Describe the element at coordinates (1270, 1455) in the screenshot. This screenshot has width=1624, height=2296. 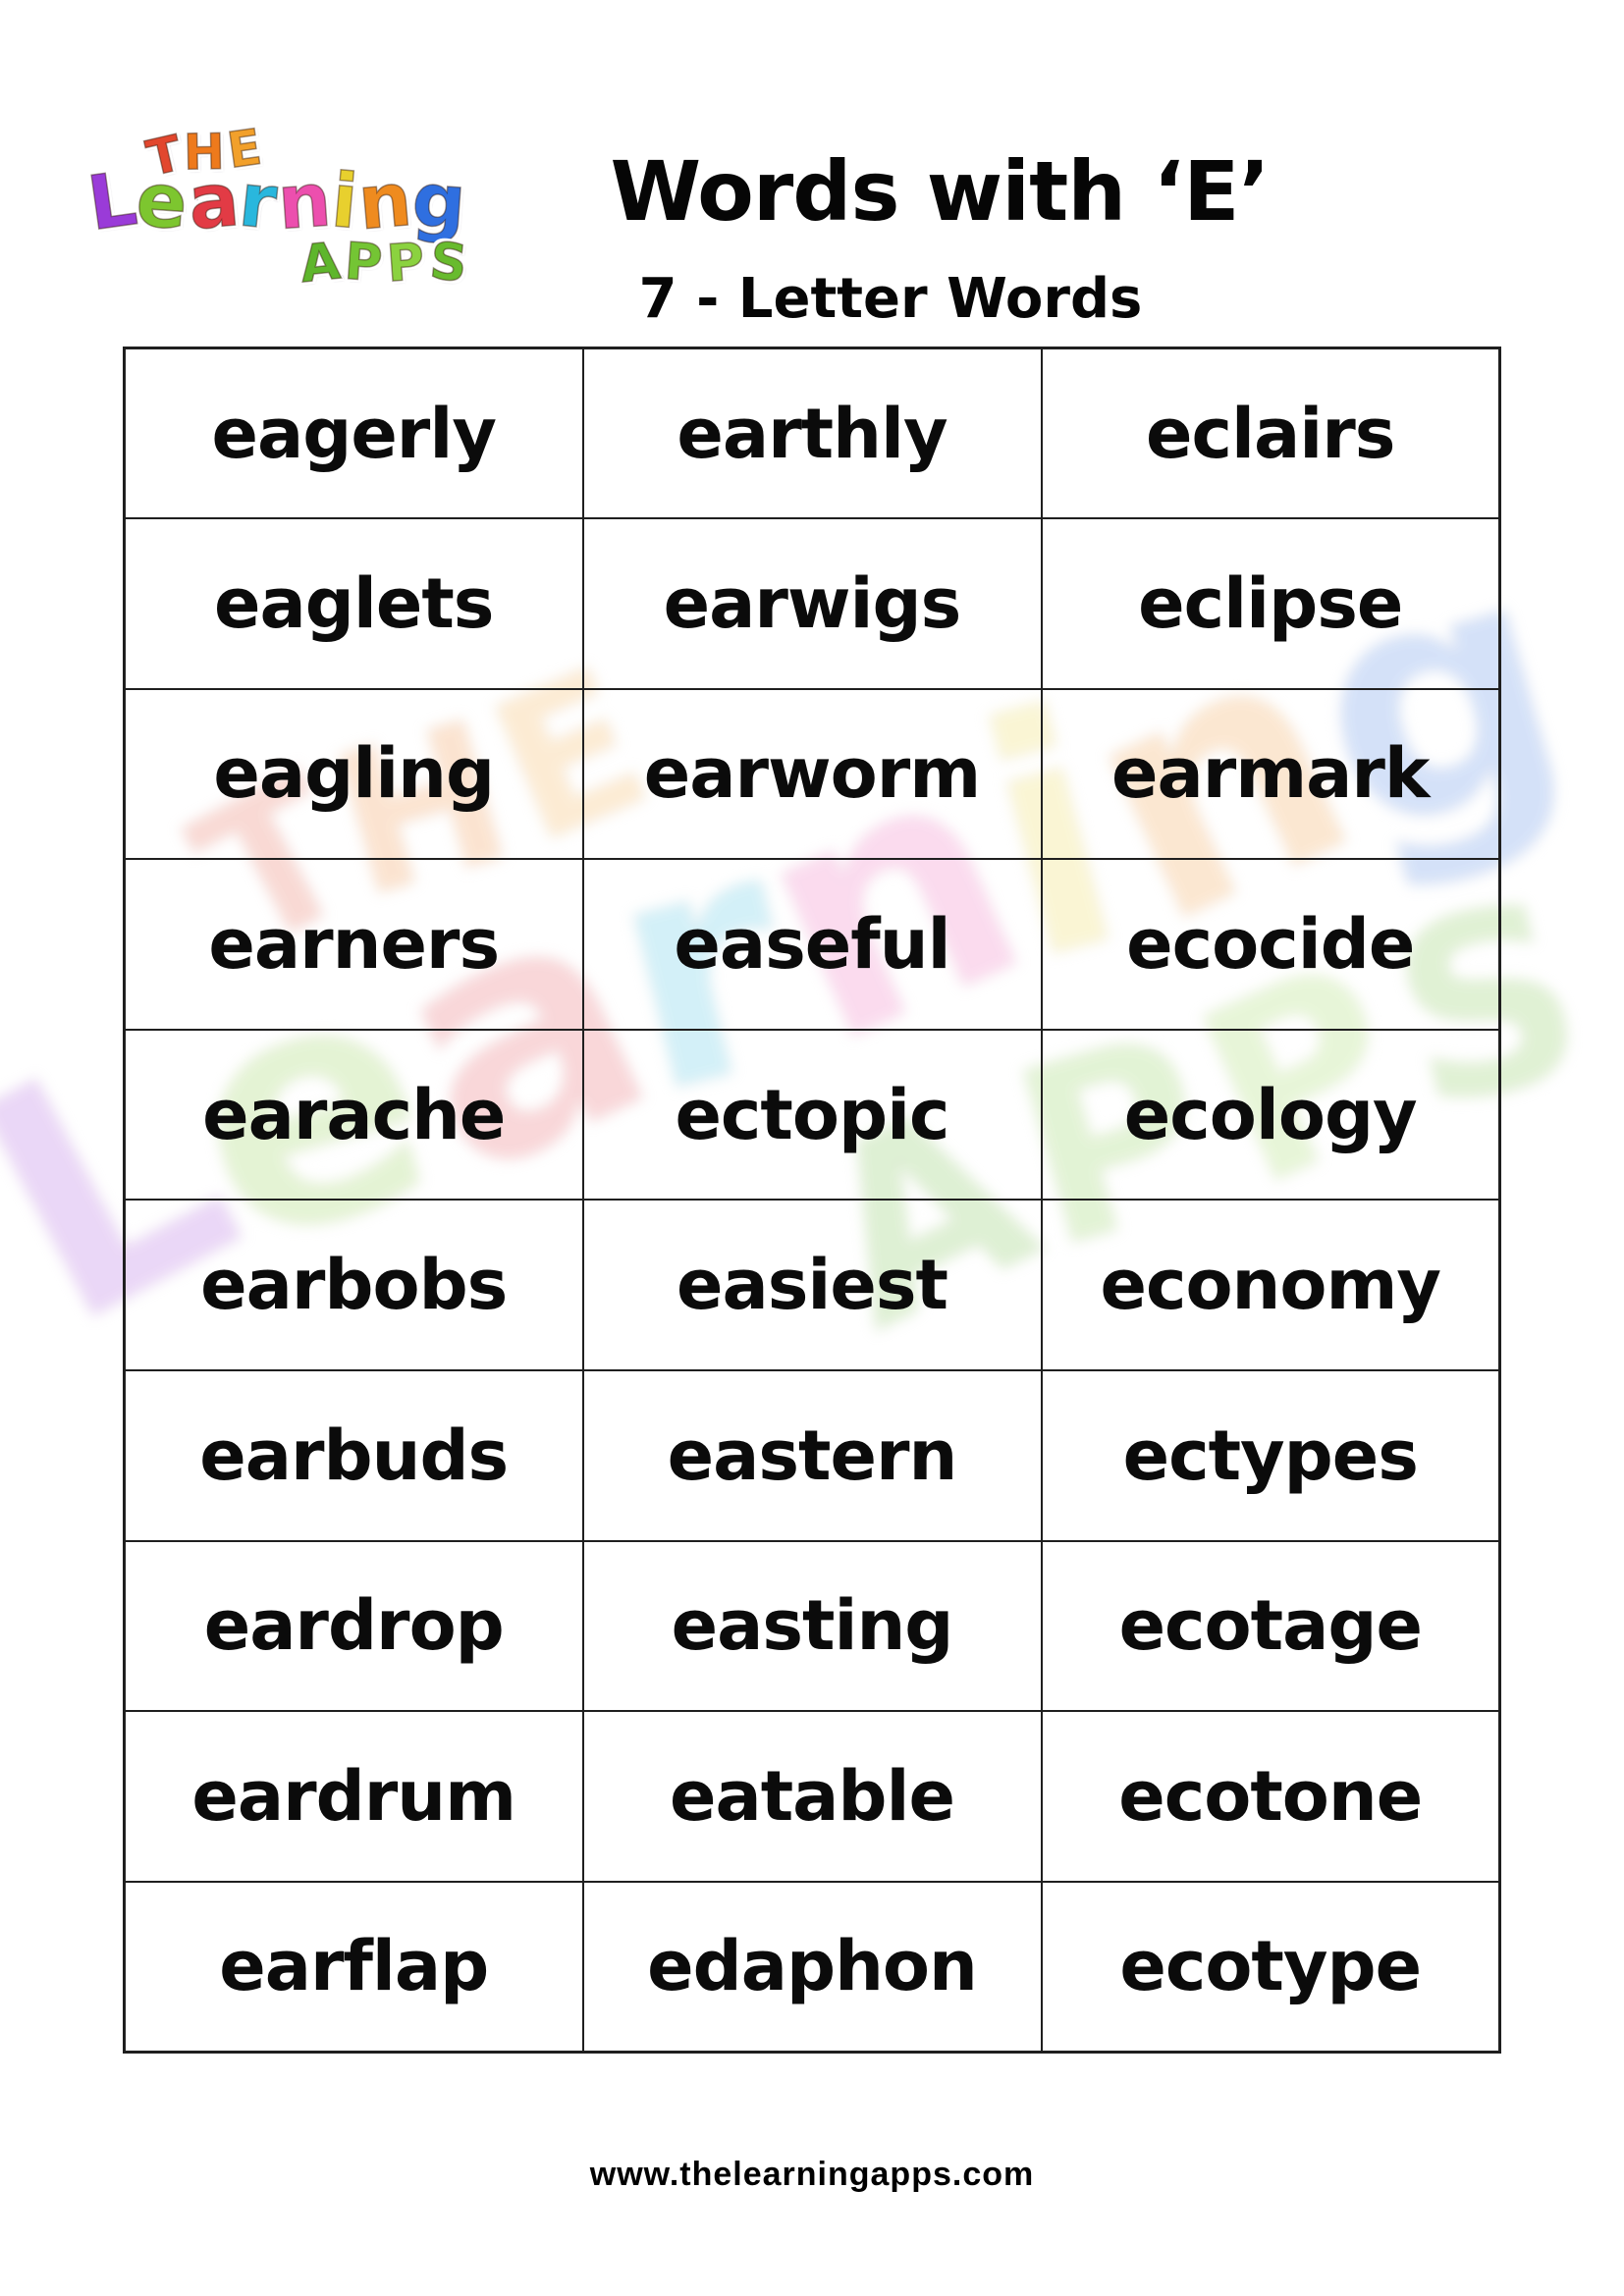
I see `word-cell: ectypes` at that location.